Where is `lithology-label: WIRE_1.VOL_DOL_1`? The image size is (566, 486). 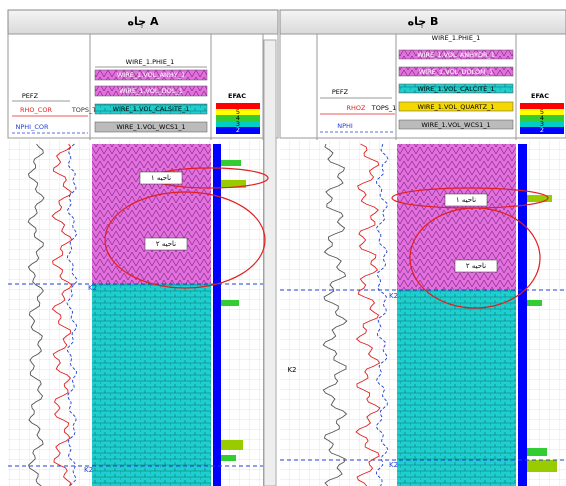
lithology-label: WIRE_1.VOL_DOL_1 is located at coordinates (151, 91).